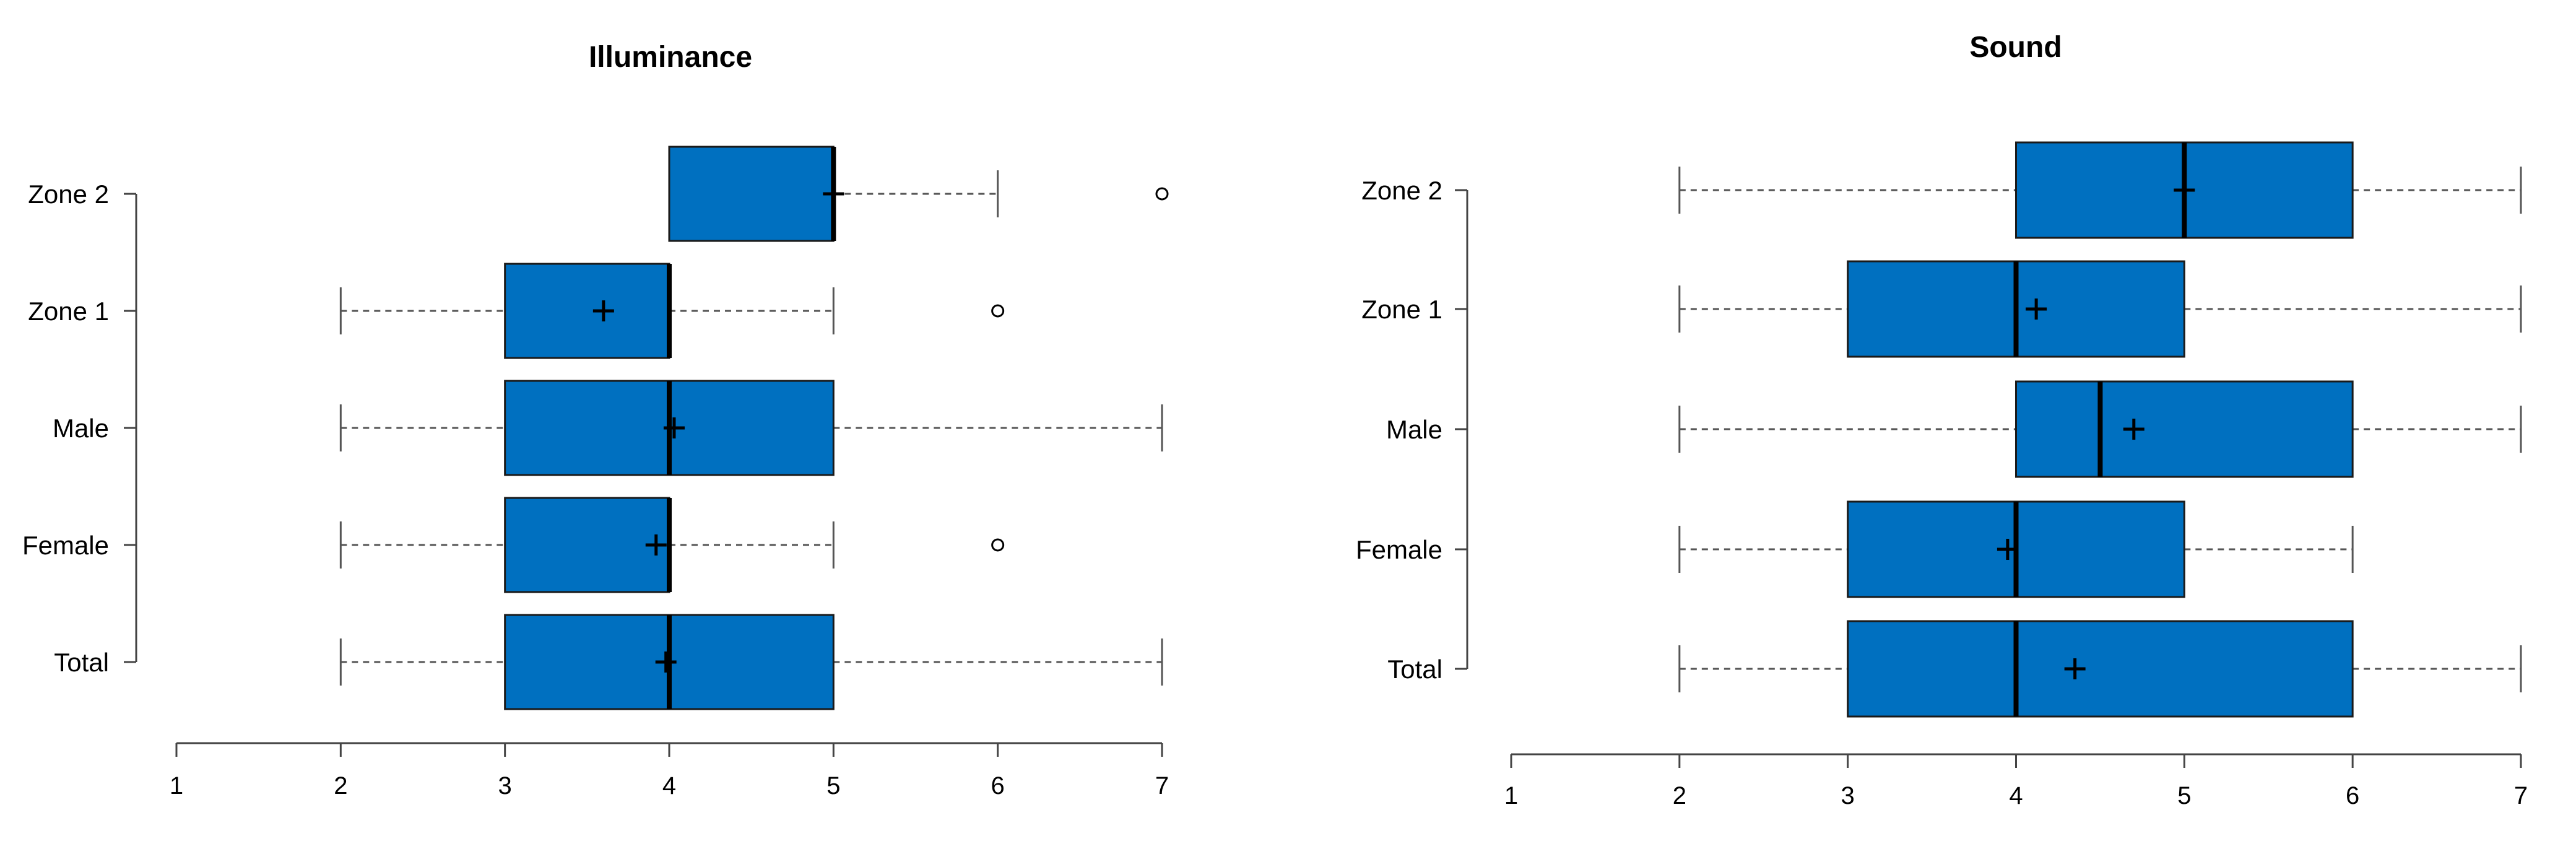 The height and width of the screenshot is (841, 2576). What do you see at coordinates (670, 57) in the screenshot?
I see `chart-title: Illuminance` at bounding box center [670, 57].